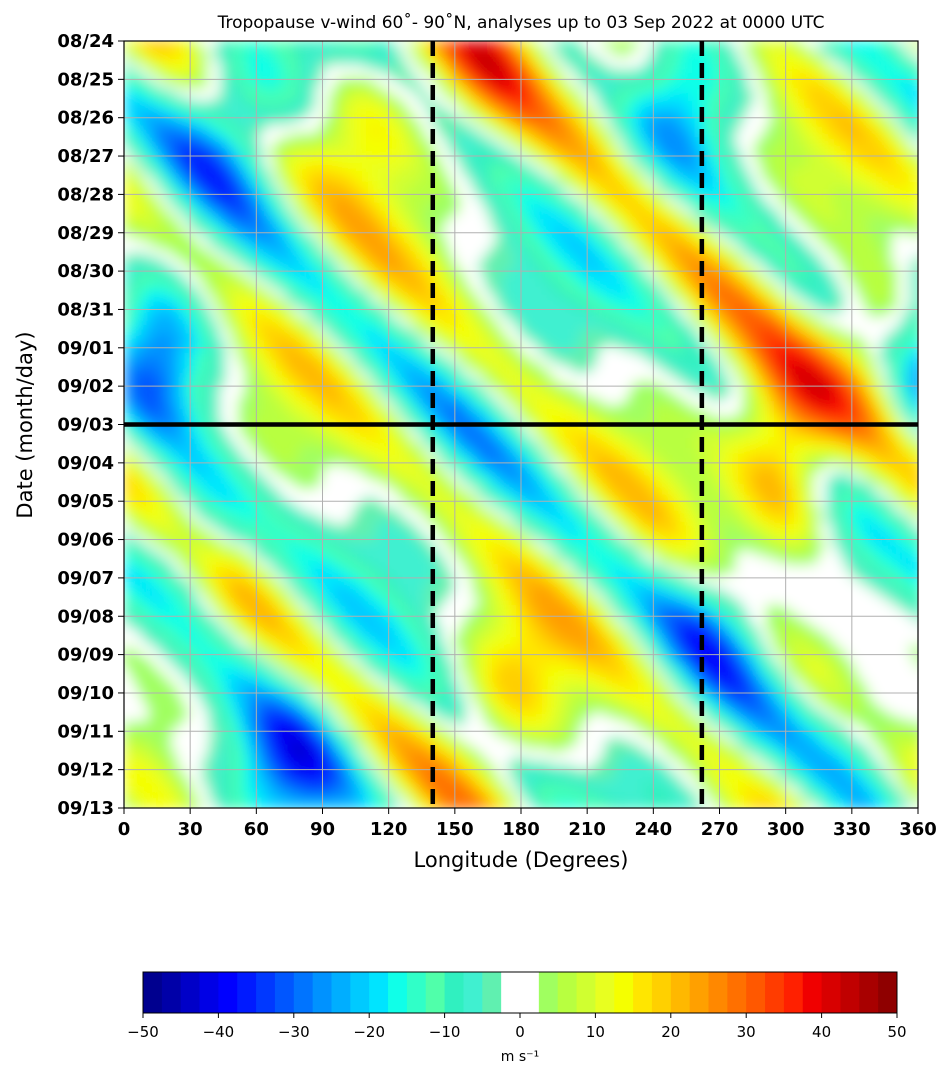 The height and width of the screenshot is (1081, 952). I want to click on colorbar-tick-label: −30, so click(294, 1032).